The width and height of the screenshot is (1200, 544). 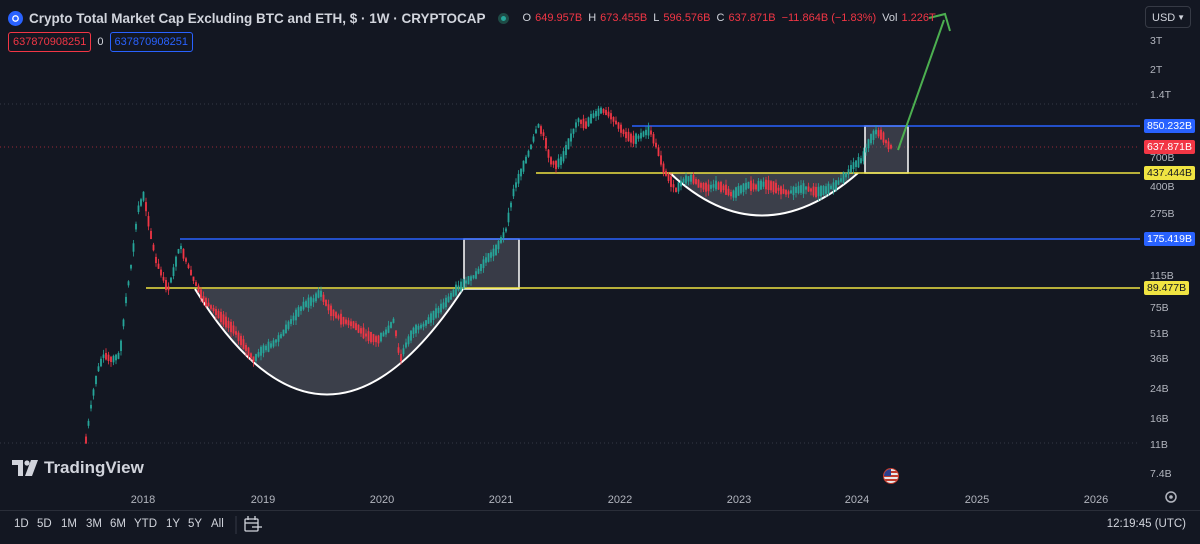 What do you see at coordinates (620, 500) in the screenshot?
I see `time-axis-tick: 2022` at bounding box center [620, 500].